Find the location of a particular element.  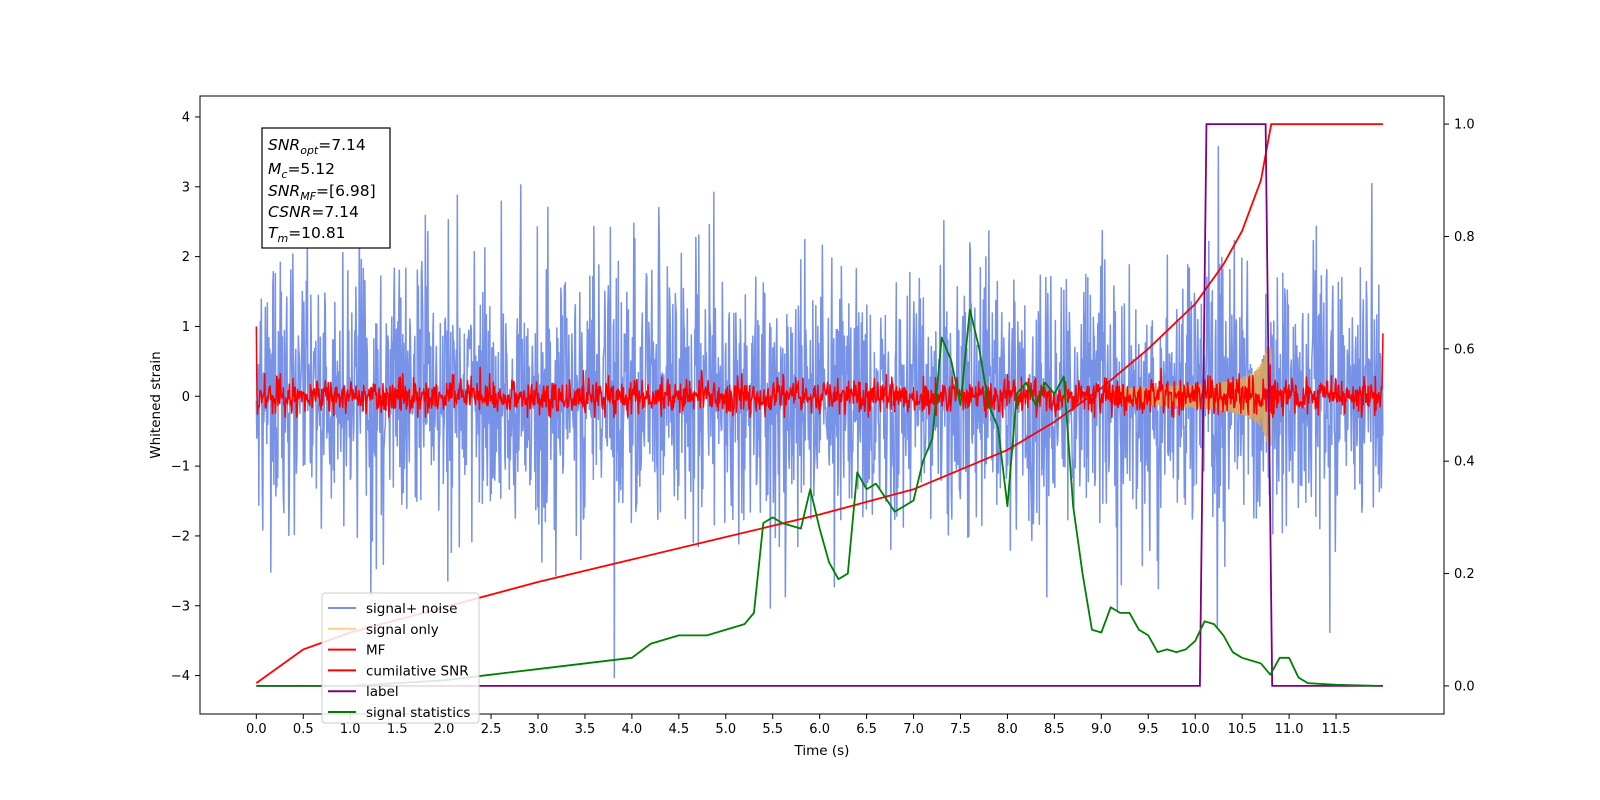

annotation-tm-sub: m is located at coordinates (282, 238).